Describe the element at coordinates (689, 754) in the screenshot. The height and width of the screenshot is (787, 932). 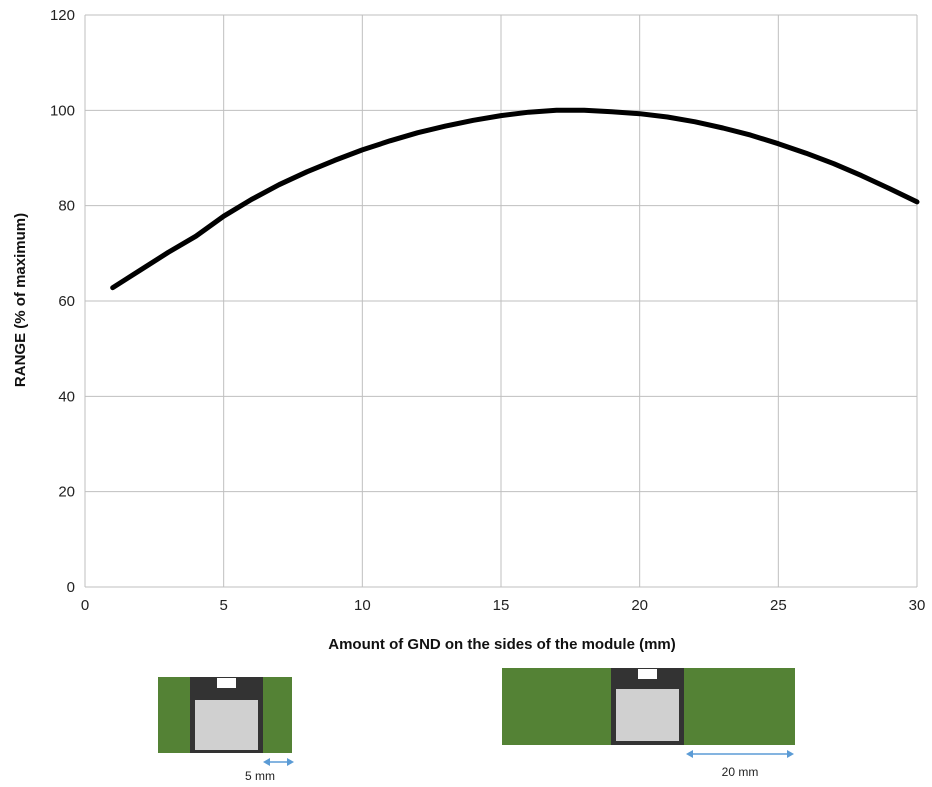
I see `large-arrow-head-left` at that location.